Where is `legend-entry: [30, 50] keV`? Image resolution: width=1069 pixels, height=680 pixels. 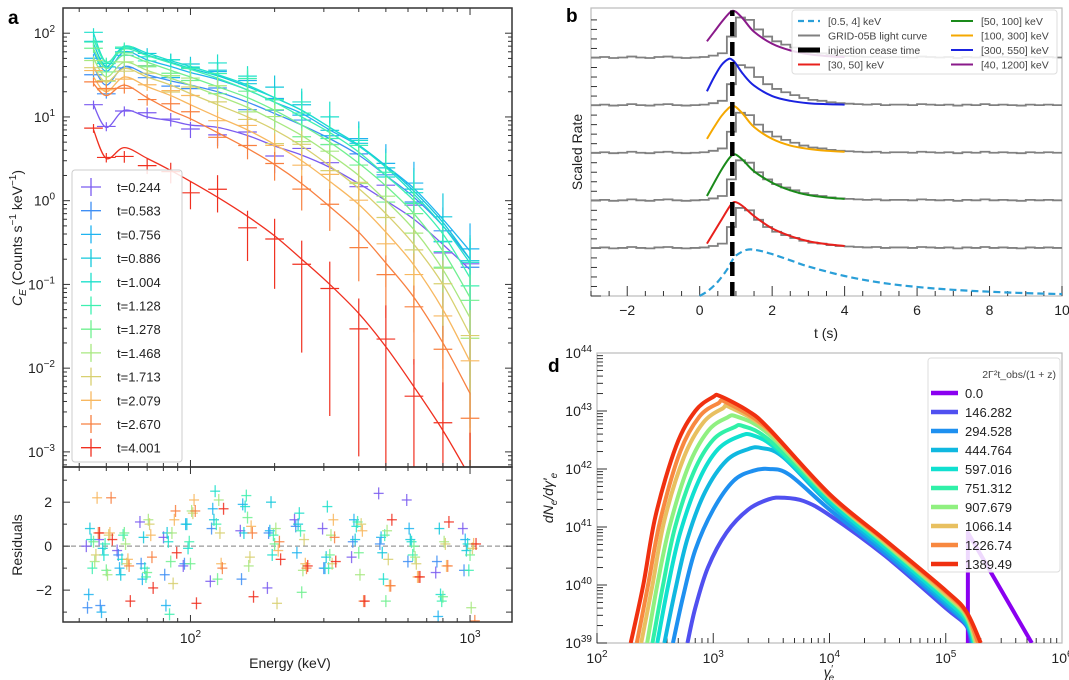 legend-entry: [30, 50] keV is located at coordinates (856, 66).